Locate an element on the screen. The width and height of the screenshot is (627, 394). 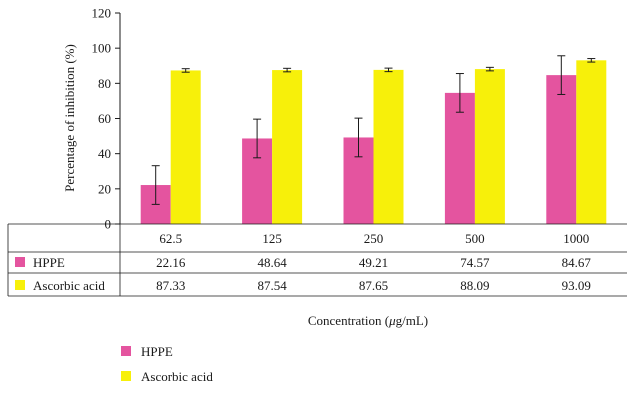
x-axis-title-suffix: g/mL) is located at coordinates (412, 320).